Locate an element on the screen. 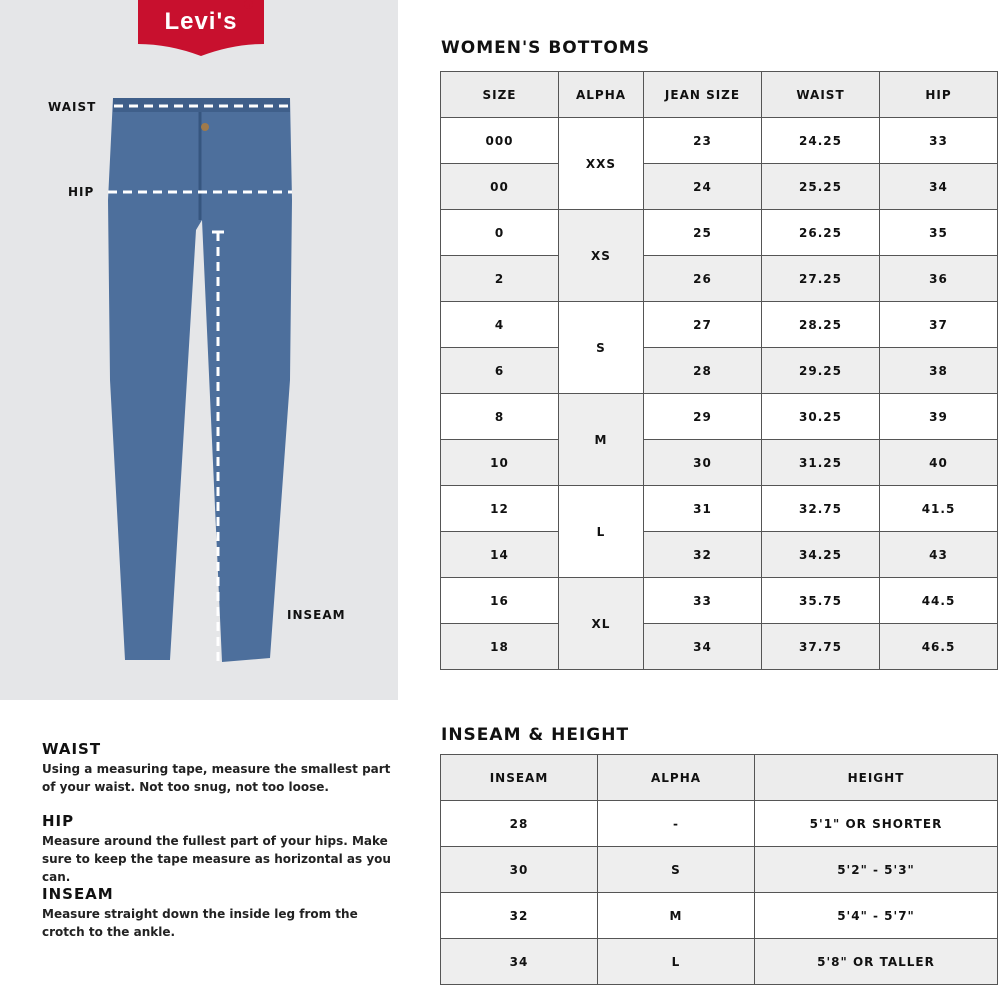 The height and width of the screenshot is (993, 1000). size-cell: 2 is located at coordinates (499, 278).